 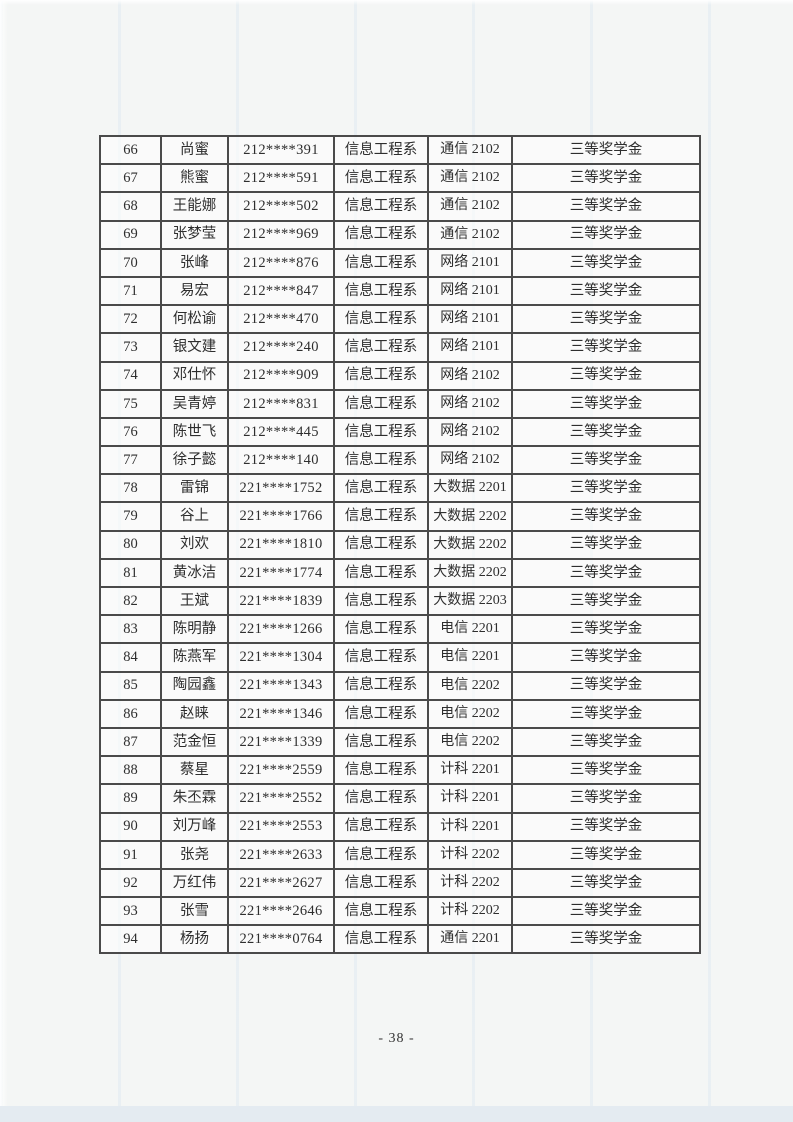 I want to click on cell-student-id: 221****1346, so click(x=281, y=713).